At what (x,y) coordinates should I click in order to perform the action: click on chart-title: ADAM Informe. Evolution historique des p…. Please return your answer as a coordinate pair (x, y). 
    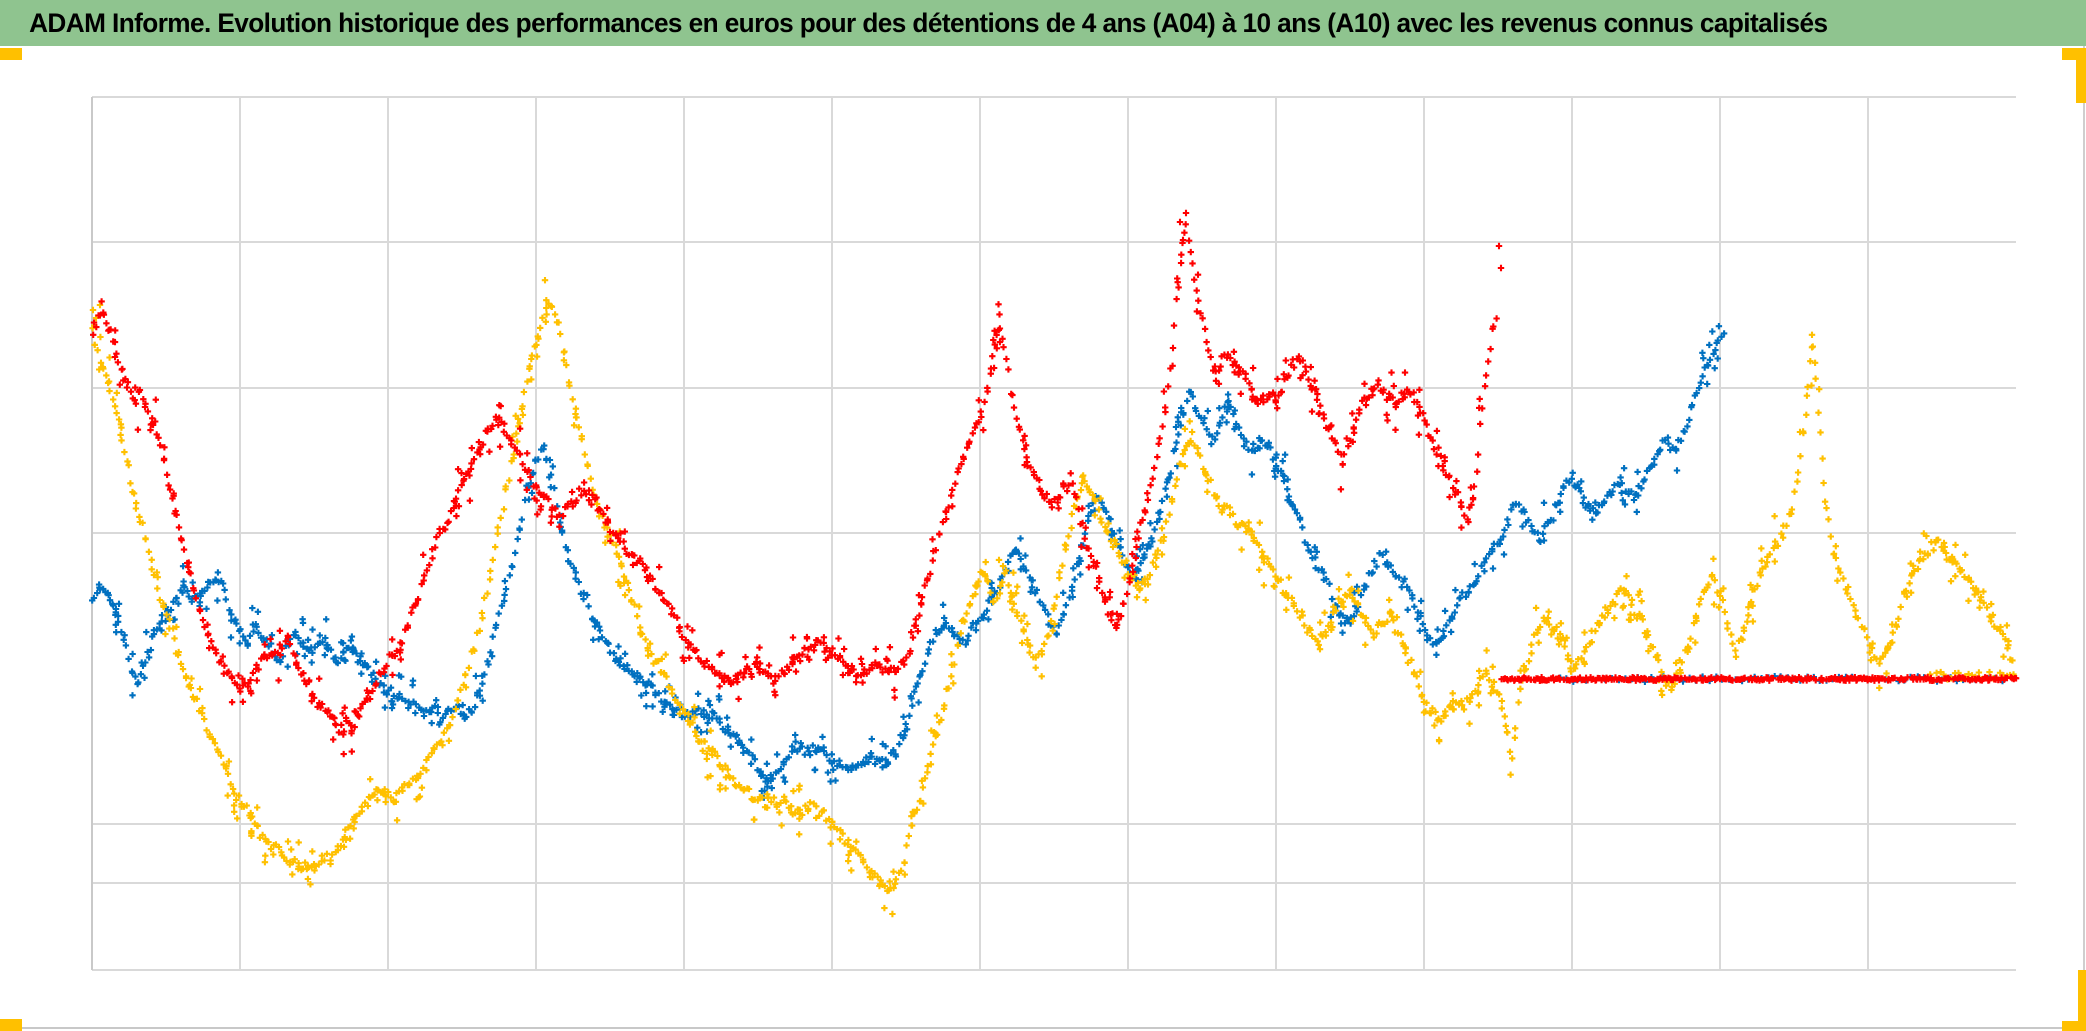
    Looking at the image, I should click on (928, 22).